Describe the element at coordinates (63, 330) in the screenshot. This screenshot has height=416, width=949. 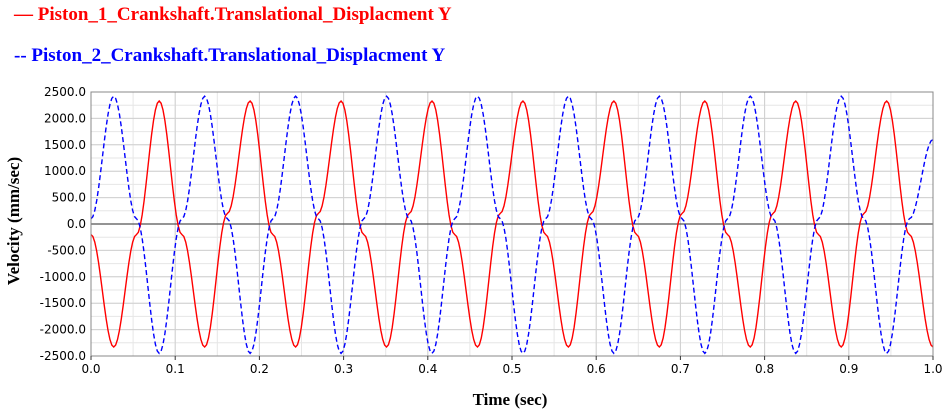
I see `y-tick-label: -2000.0` at that location.